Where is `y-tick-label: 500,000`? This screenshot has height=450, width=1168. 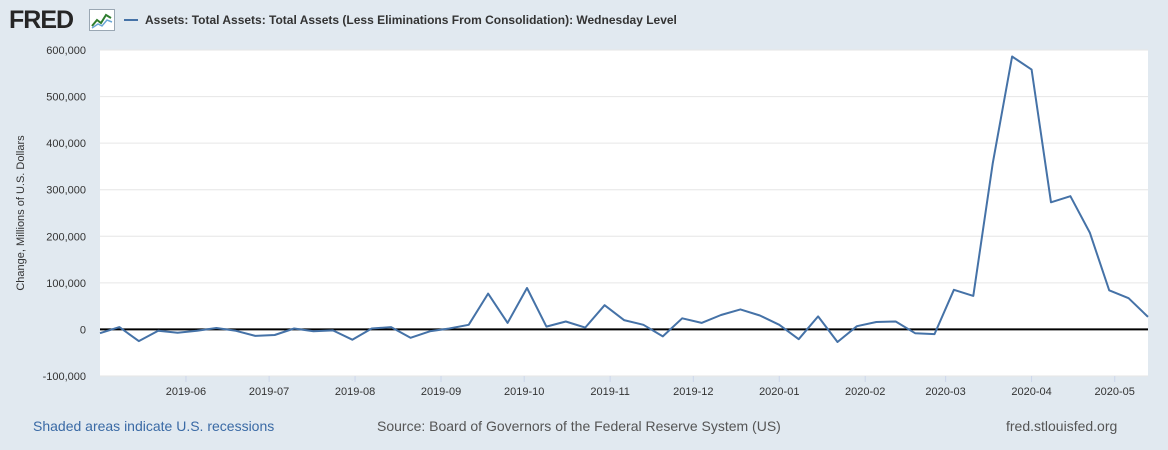 y-tick-label: 500,000 is located at coordinates (66, 98).